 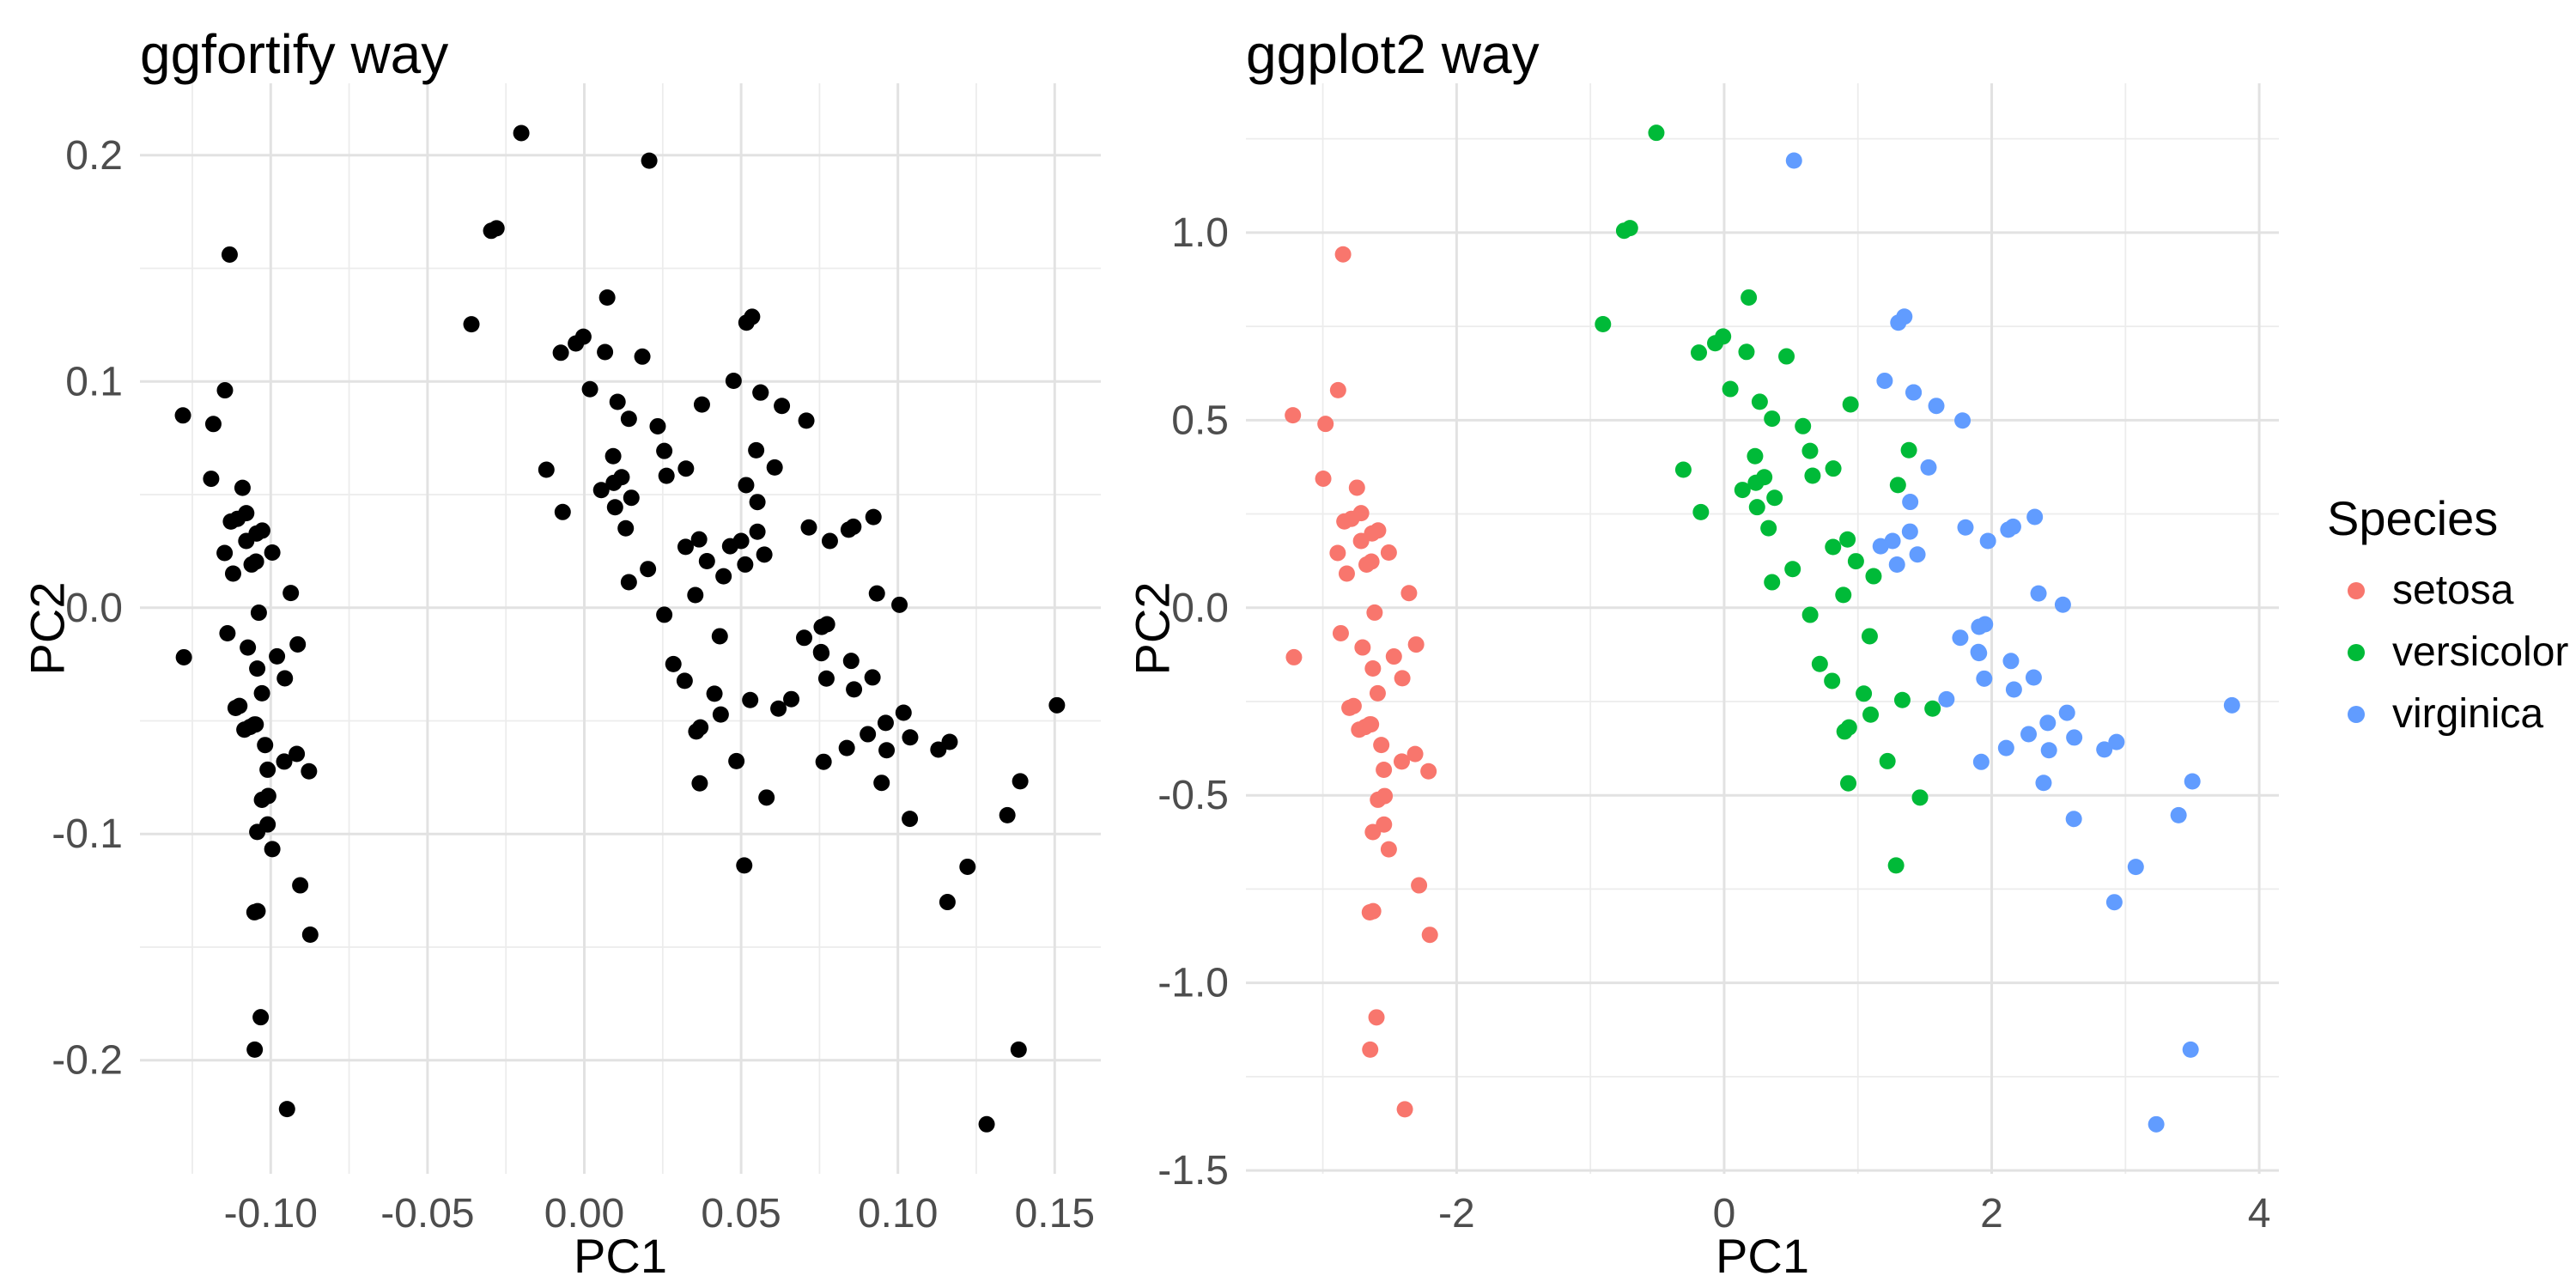 What do you see at coordinates (2356, 715) in the screenshot?
I see `virginica-point-swatch-icon` at bounding box center [2356, 715].